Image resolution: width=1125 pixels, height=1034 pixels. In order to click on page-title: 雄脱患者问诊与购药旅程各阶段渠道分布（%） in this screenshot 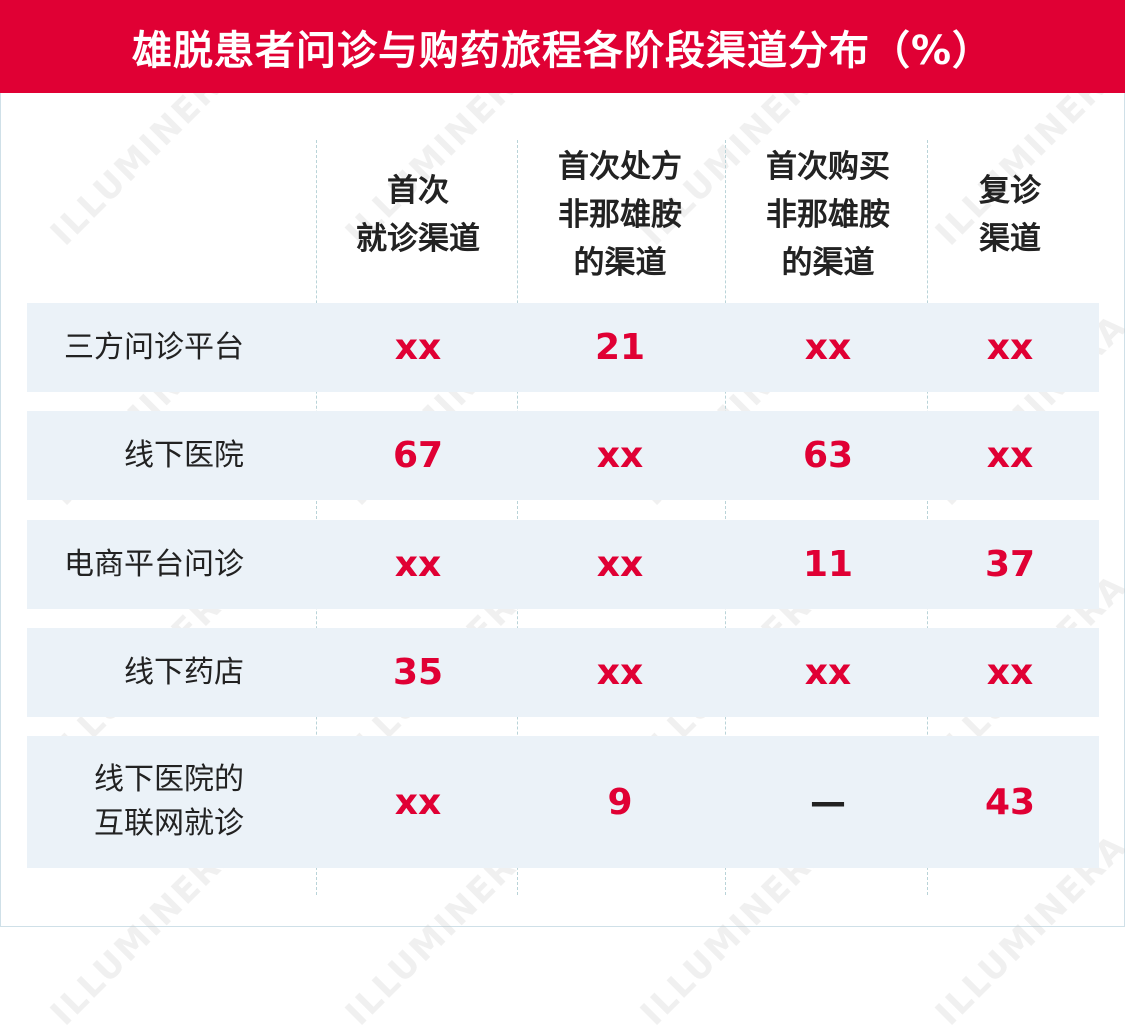, I will do `click(562, 50)`.